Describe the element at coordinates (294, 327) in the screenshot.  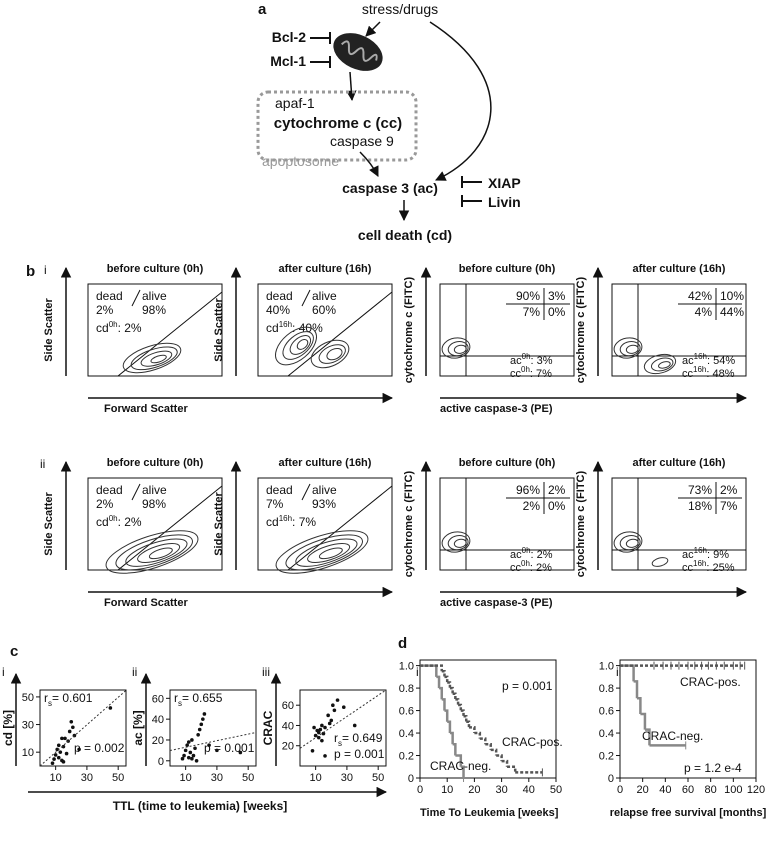
I see `cell-death-value: cd16h: 40%` at that location.